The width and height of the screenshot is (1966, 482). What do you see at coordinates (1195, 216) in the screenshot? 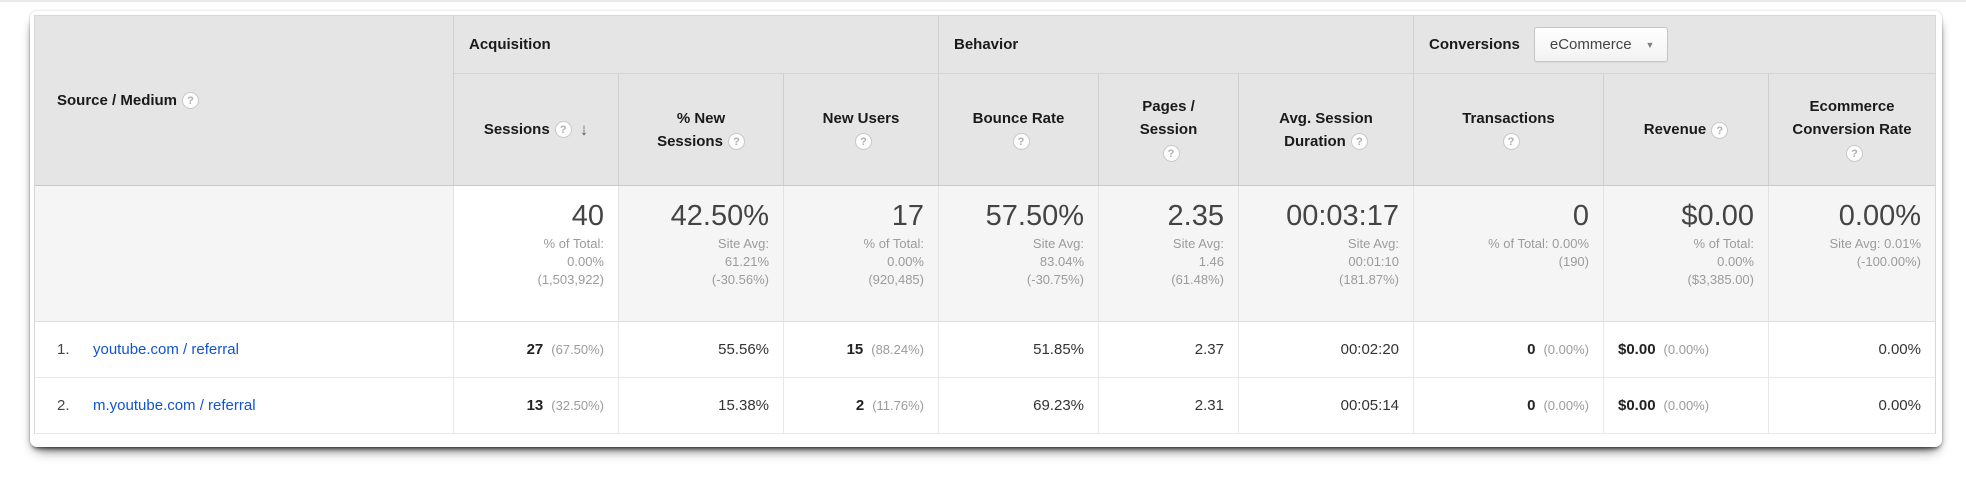
I see `summary-pages-session-value: 2.35` at bounding box center [1195, 216].